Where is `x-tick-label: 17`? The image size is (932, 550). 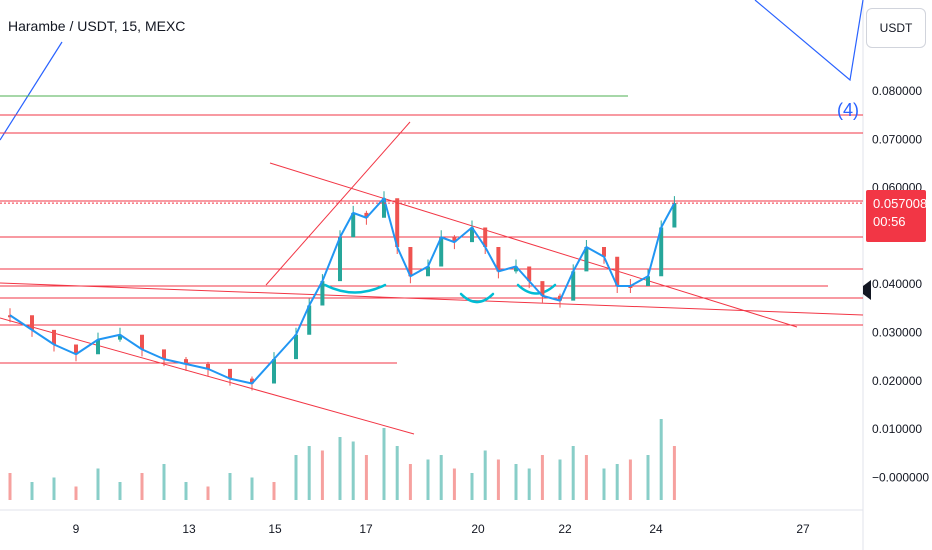 x-tick-label: 17 is located at coordinates (366, 529).